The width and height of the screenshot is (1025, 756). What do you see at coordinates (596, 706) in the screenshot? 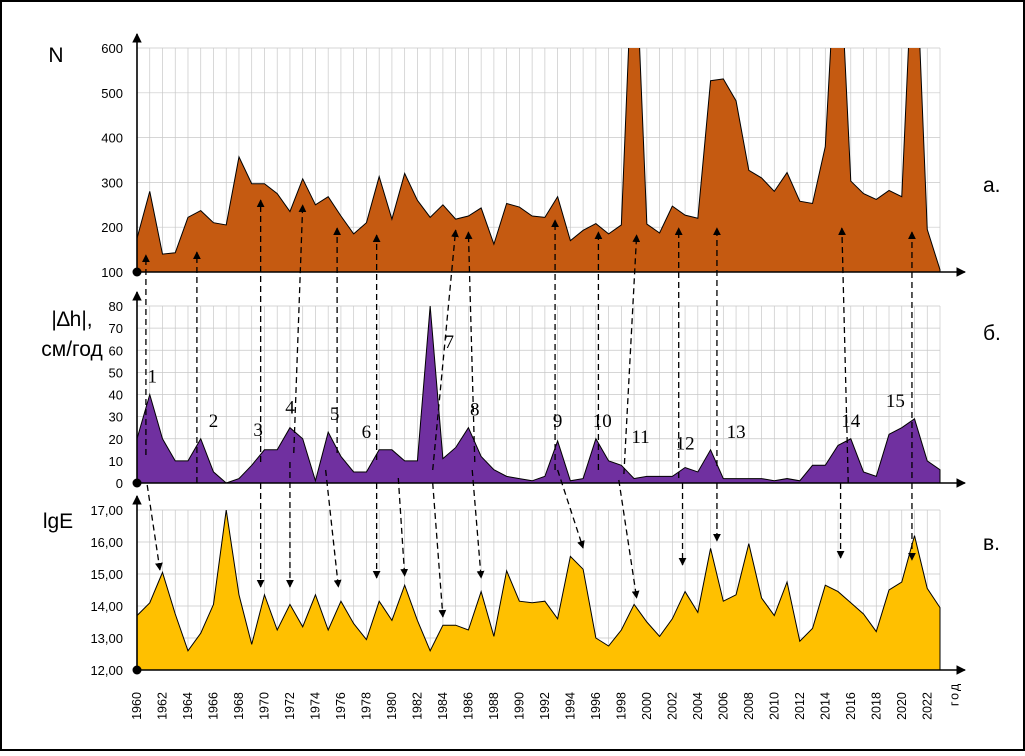
I see `x-tick-label: 1996` at bounding box center [596, 706].